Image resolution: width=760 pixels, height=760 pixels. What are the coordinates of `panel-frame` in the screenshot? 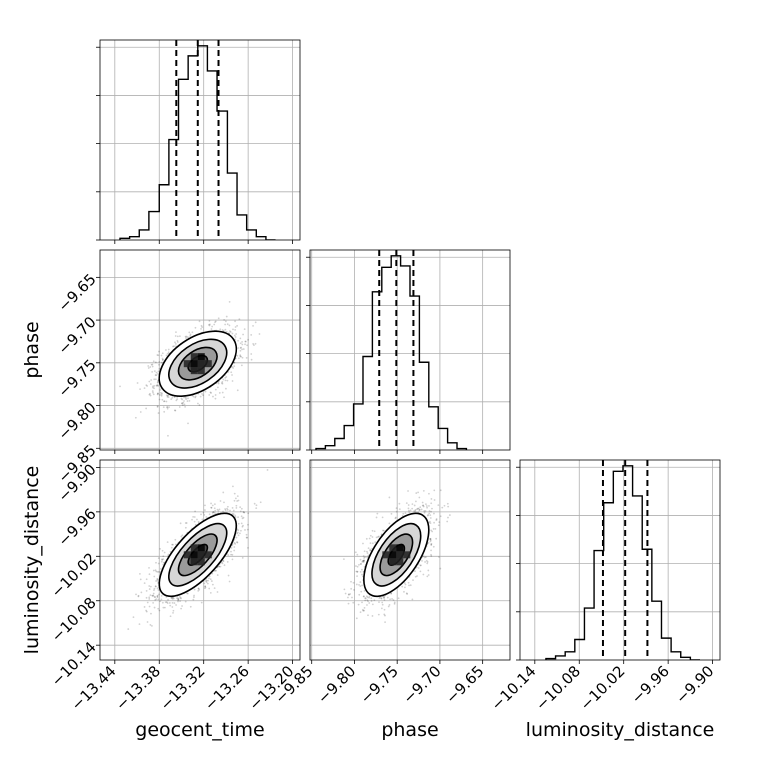 It's located at (200, 560).